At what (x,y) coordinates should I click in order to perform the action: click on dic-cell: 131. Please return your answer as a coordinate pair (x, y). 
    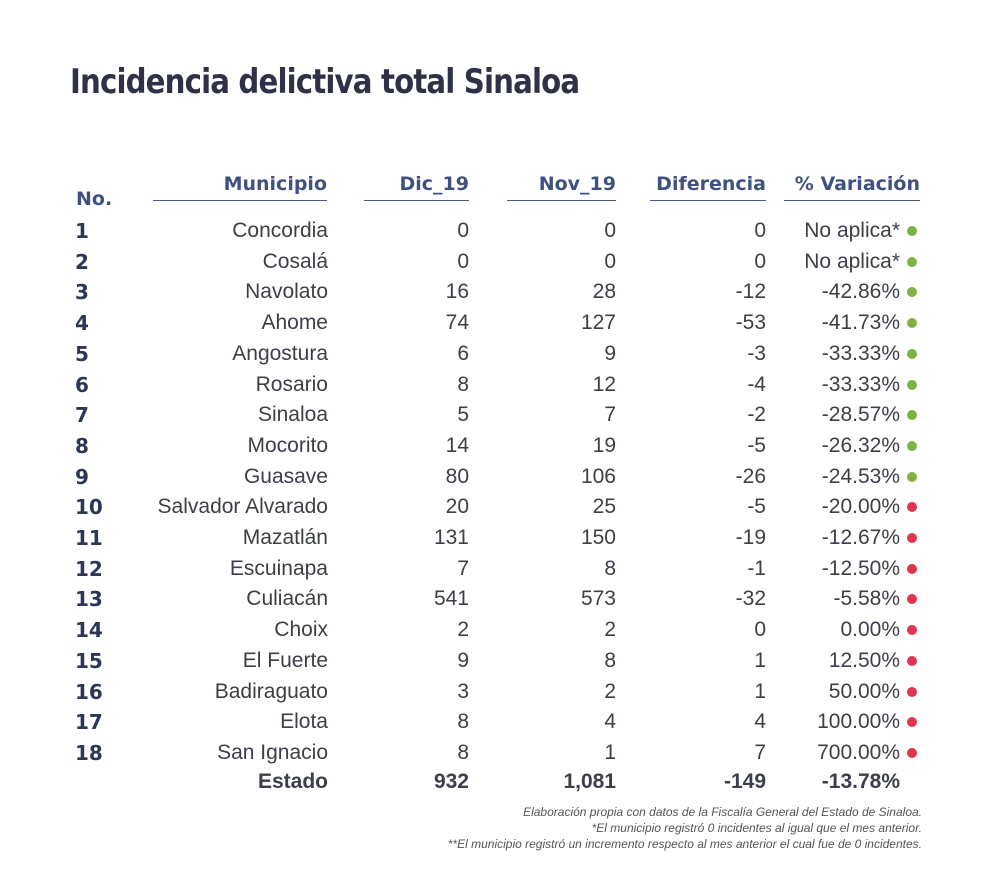
    Looking at the image, I should click on (451, 537).